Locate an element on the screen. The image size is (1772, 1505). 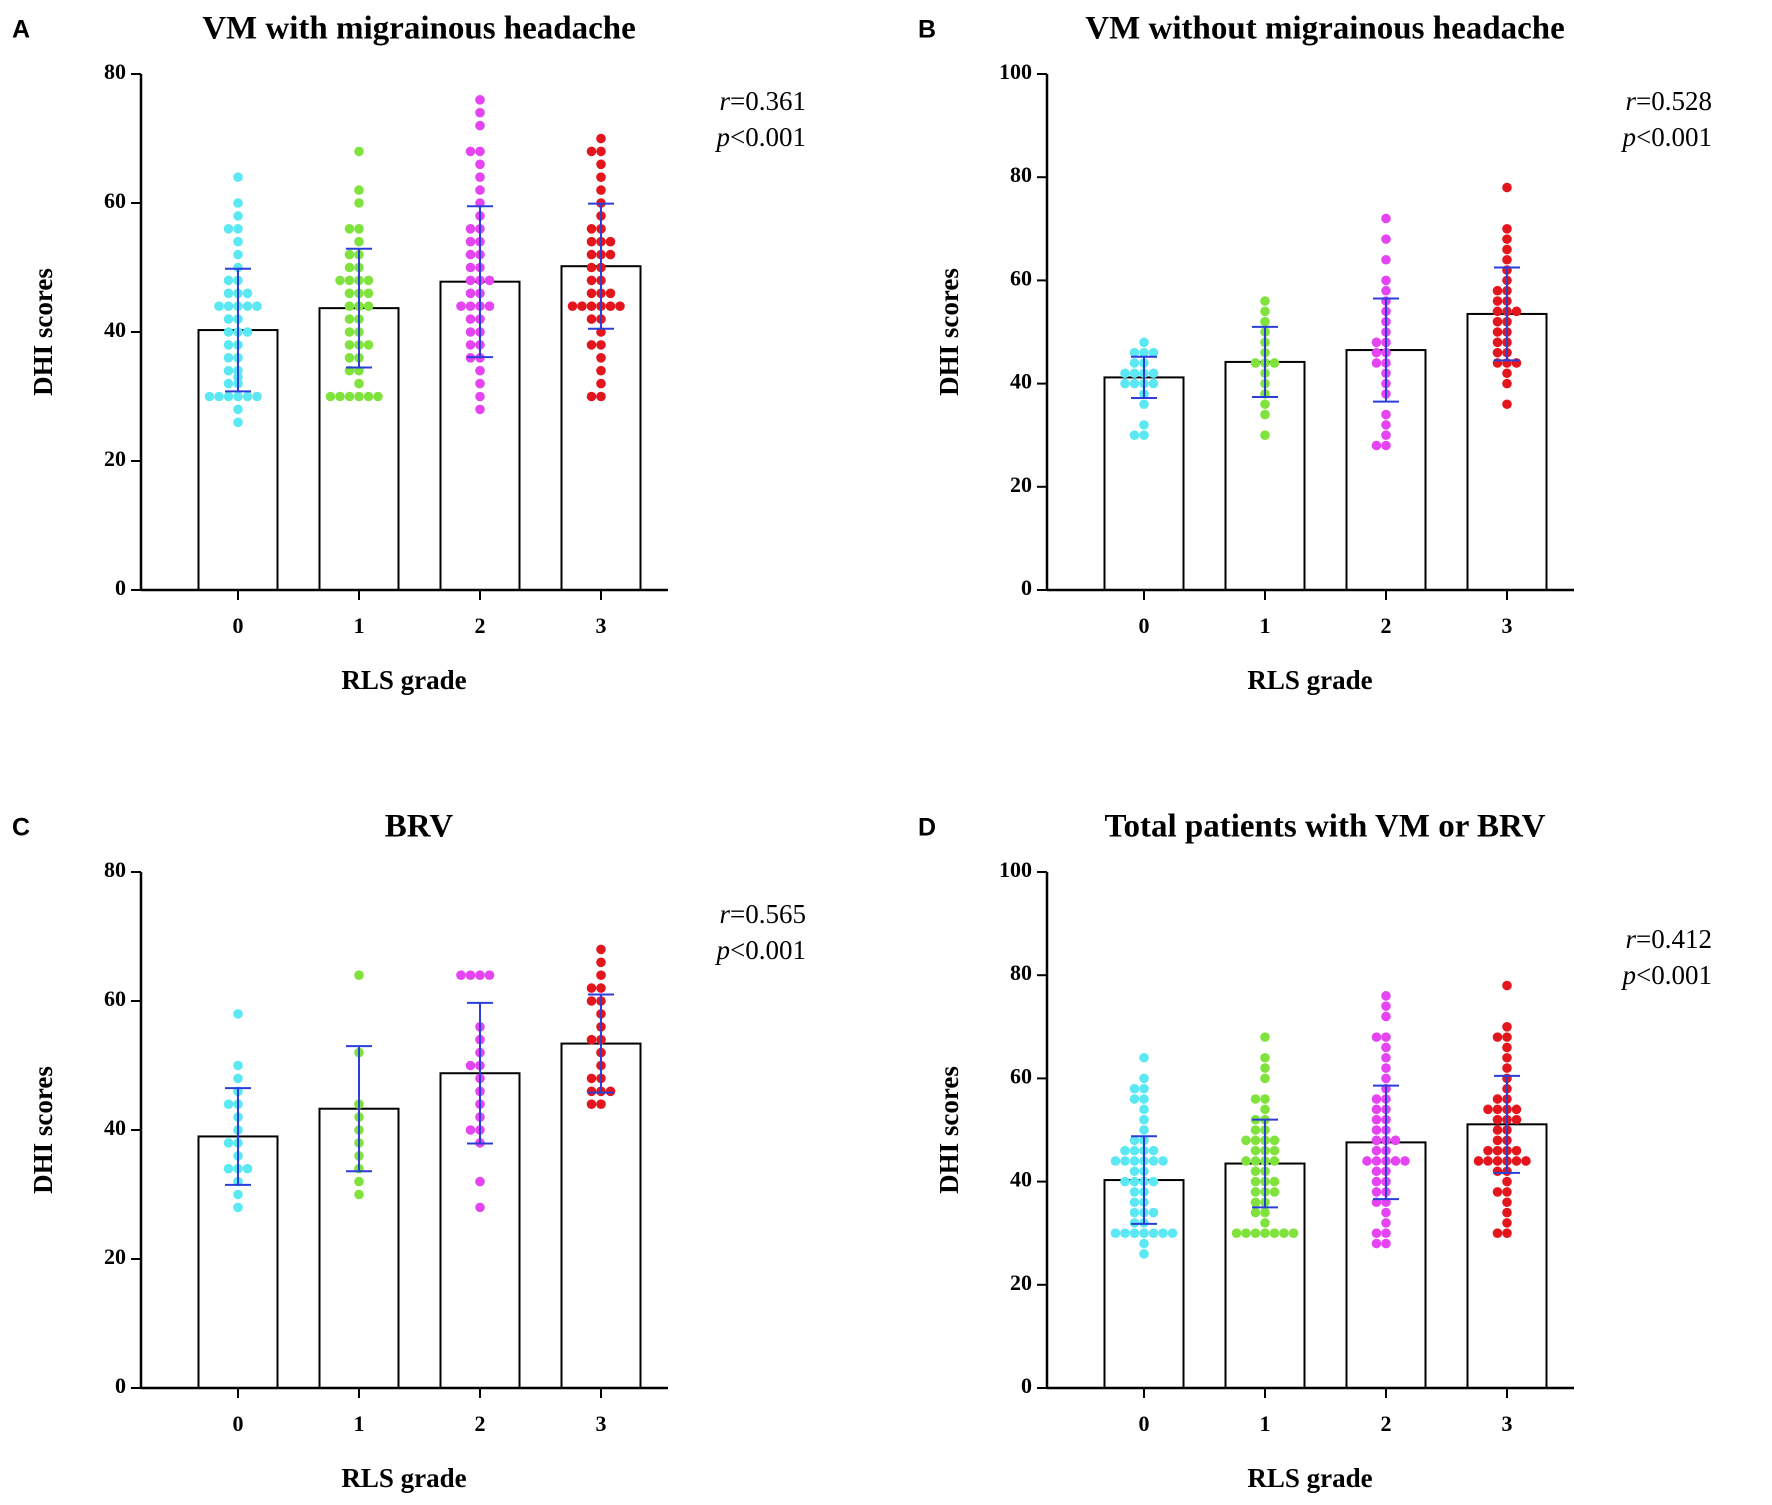
stat-symbol: r is located at coordinates (1631, 101).